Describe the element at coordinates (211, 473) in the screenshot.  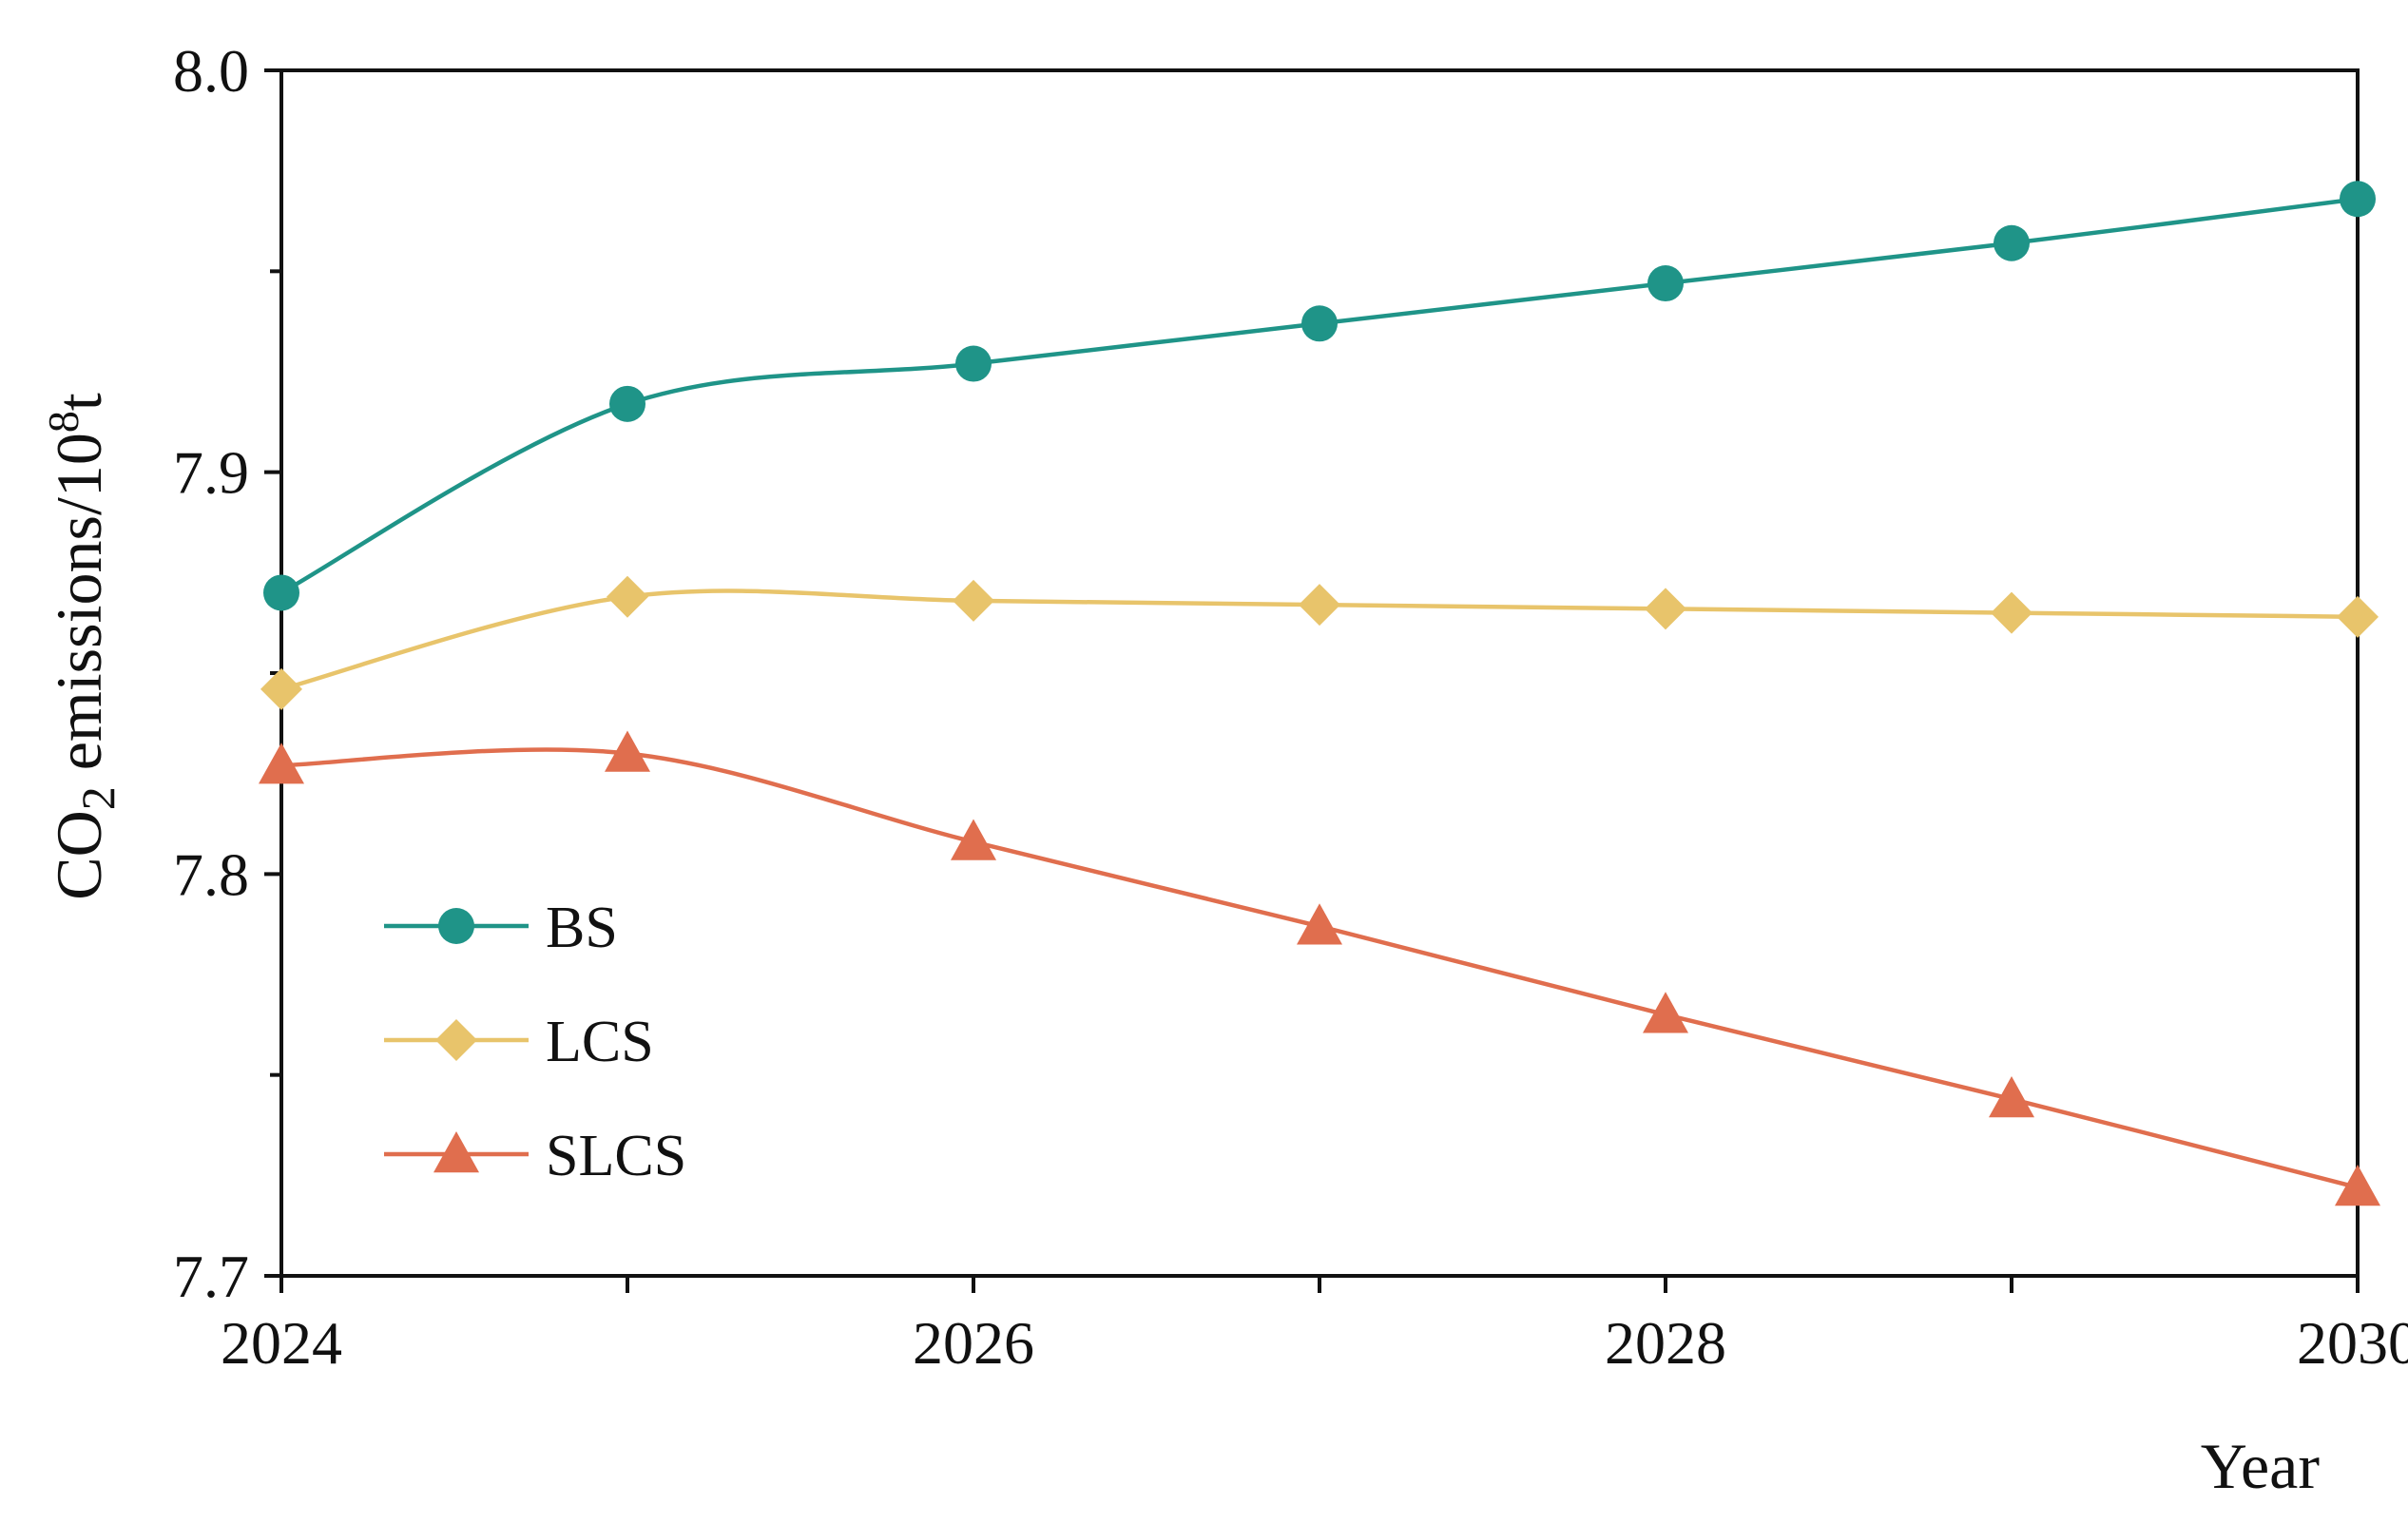
I see `y-tick-label: 7.9` at that location.